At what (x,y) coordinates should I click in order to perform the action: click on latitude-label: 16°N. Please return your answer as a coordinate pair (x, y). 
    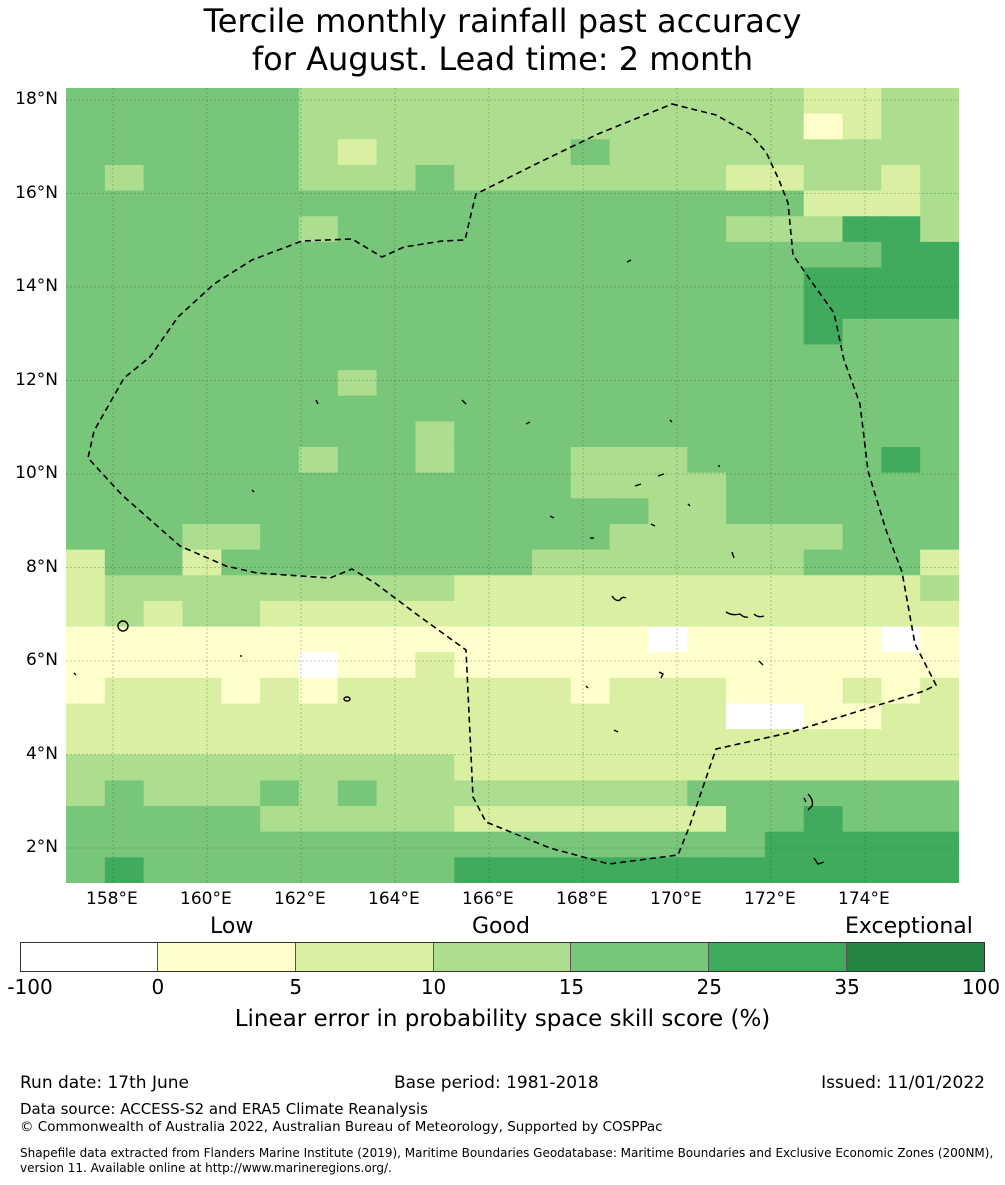
    Looking at the image, I should click on (36, 192).